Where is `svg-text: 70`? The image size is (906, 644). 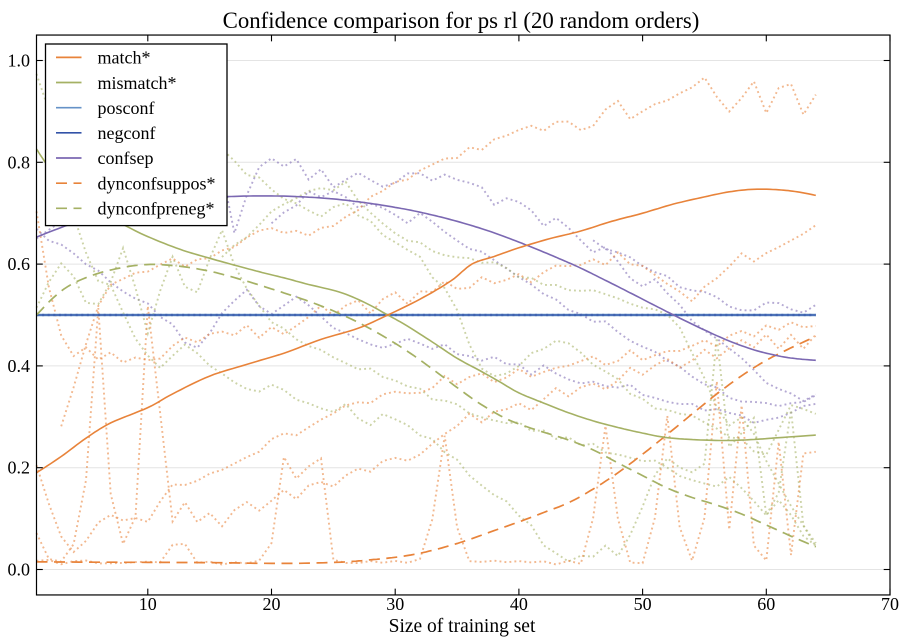 svg-text: 70 is located at coordinates (890, 604).